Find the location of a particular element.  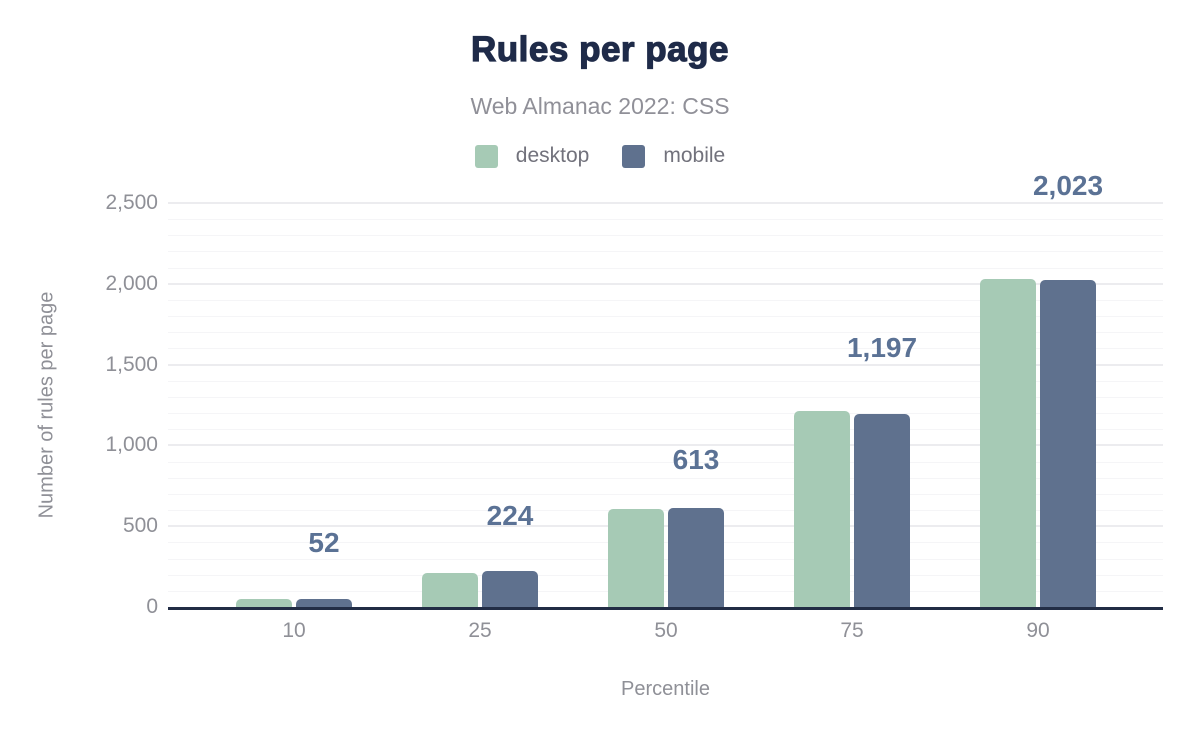

bar-value-label: 52 is located at coordinates (324, 542).